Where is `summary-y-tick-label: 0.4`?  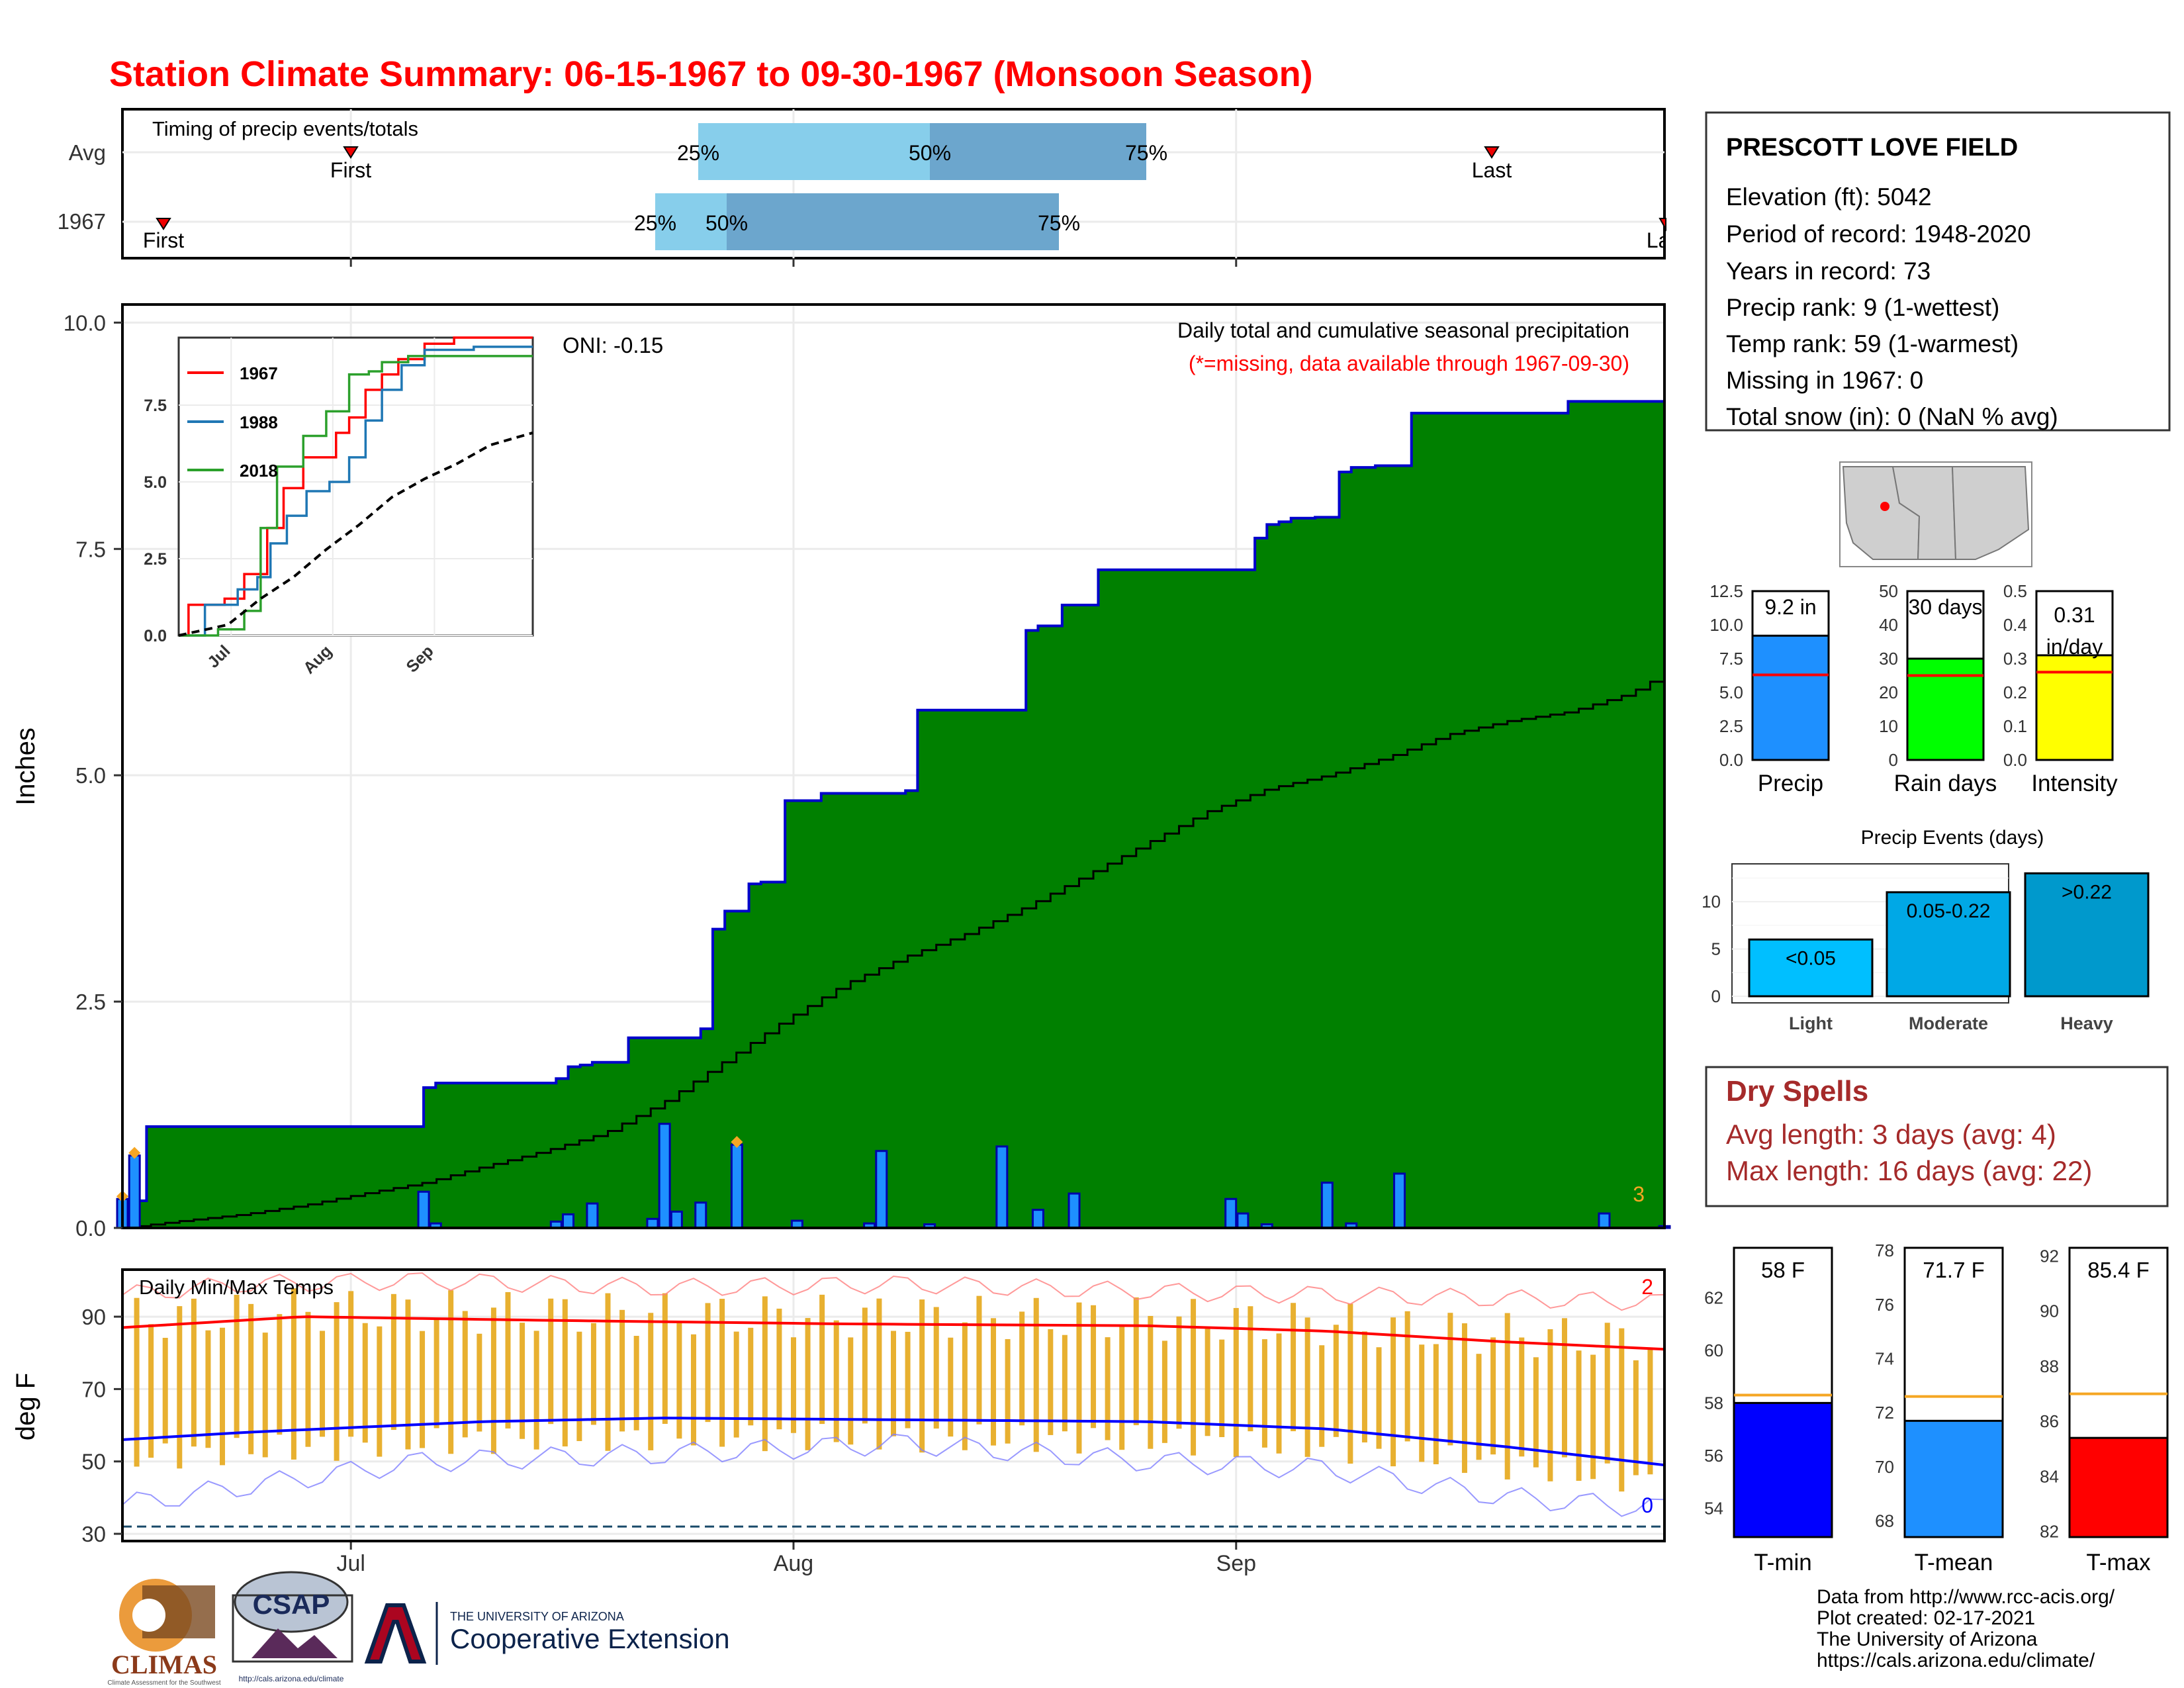
summary-y-tick-label: 0.4 is located at coordinates (2015, 625).